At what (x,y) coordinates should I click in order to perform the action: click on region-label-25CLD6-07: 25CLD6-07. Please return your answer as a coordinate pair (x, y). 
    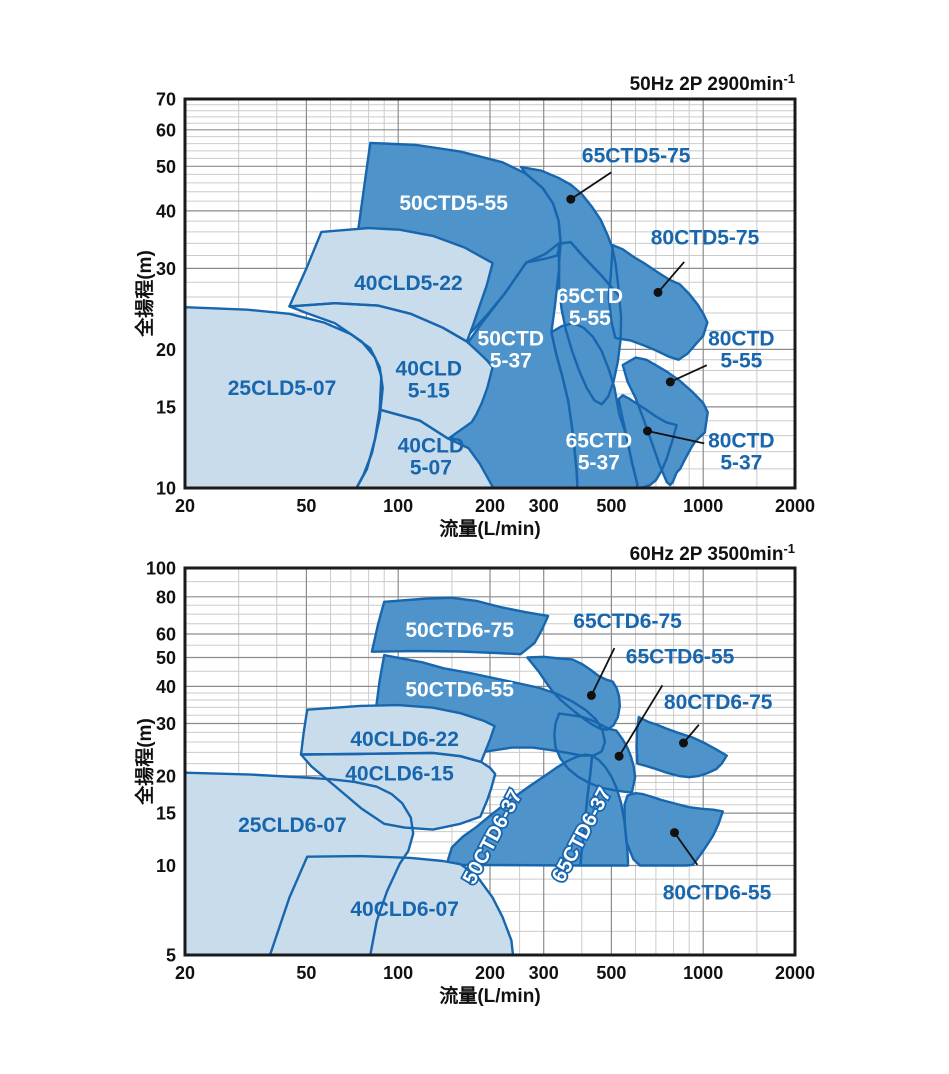
    Looking at the image, I should click on (292, 825).